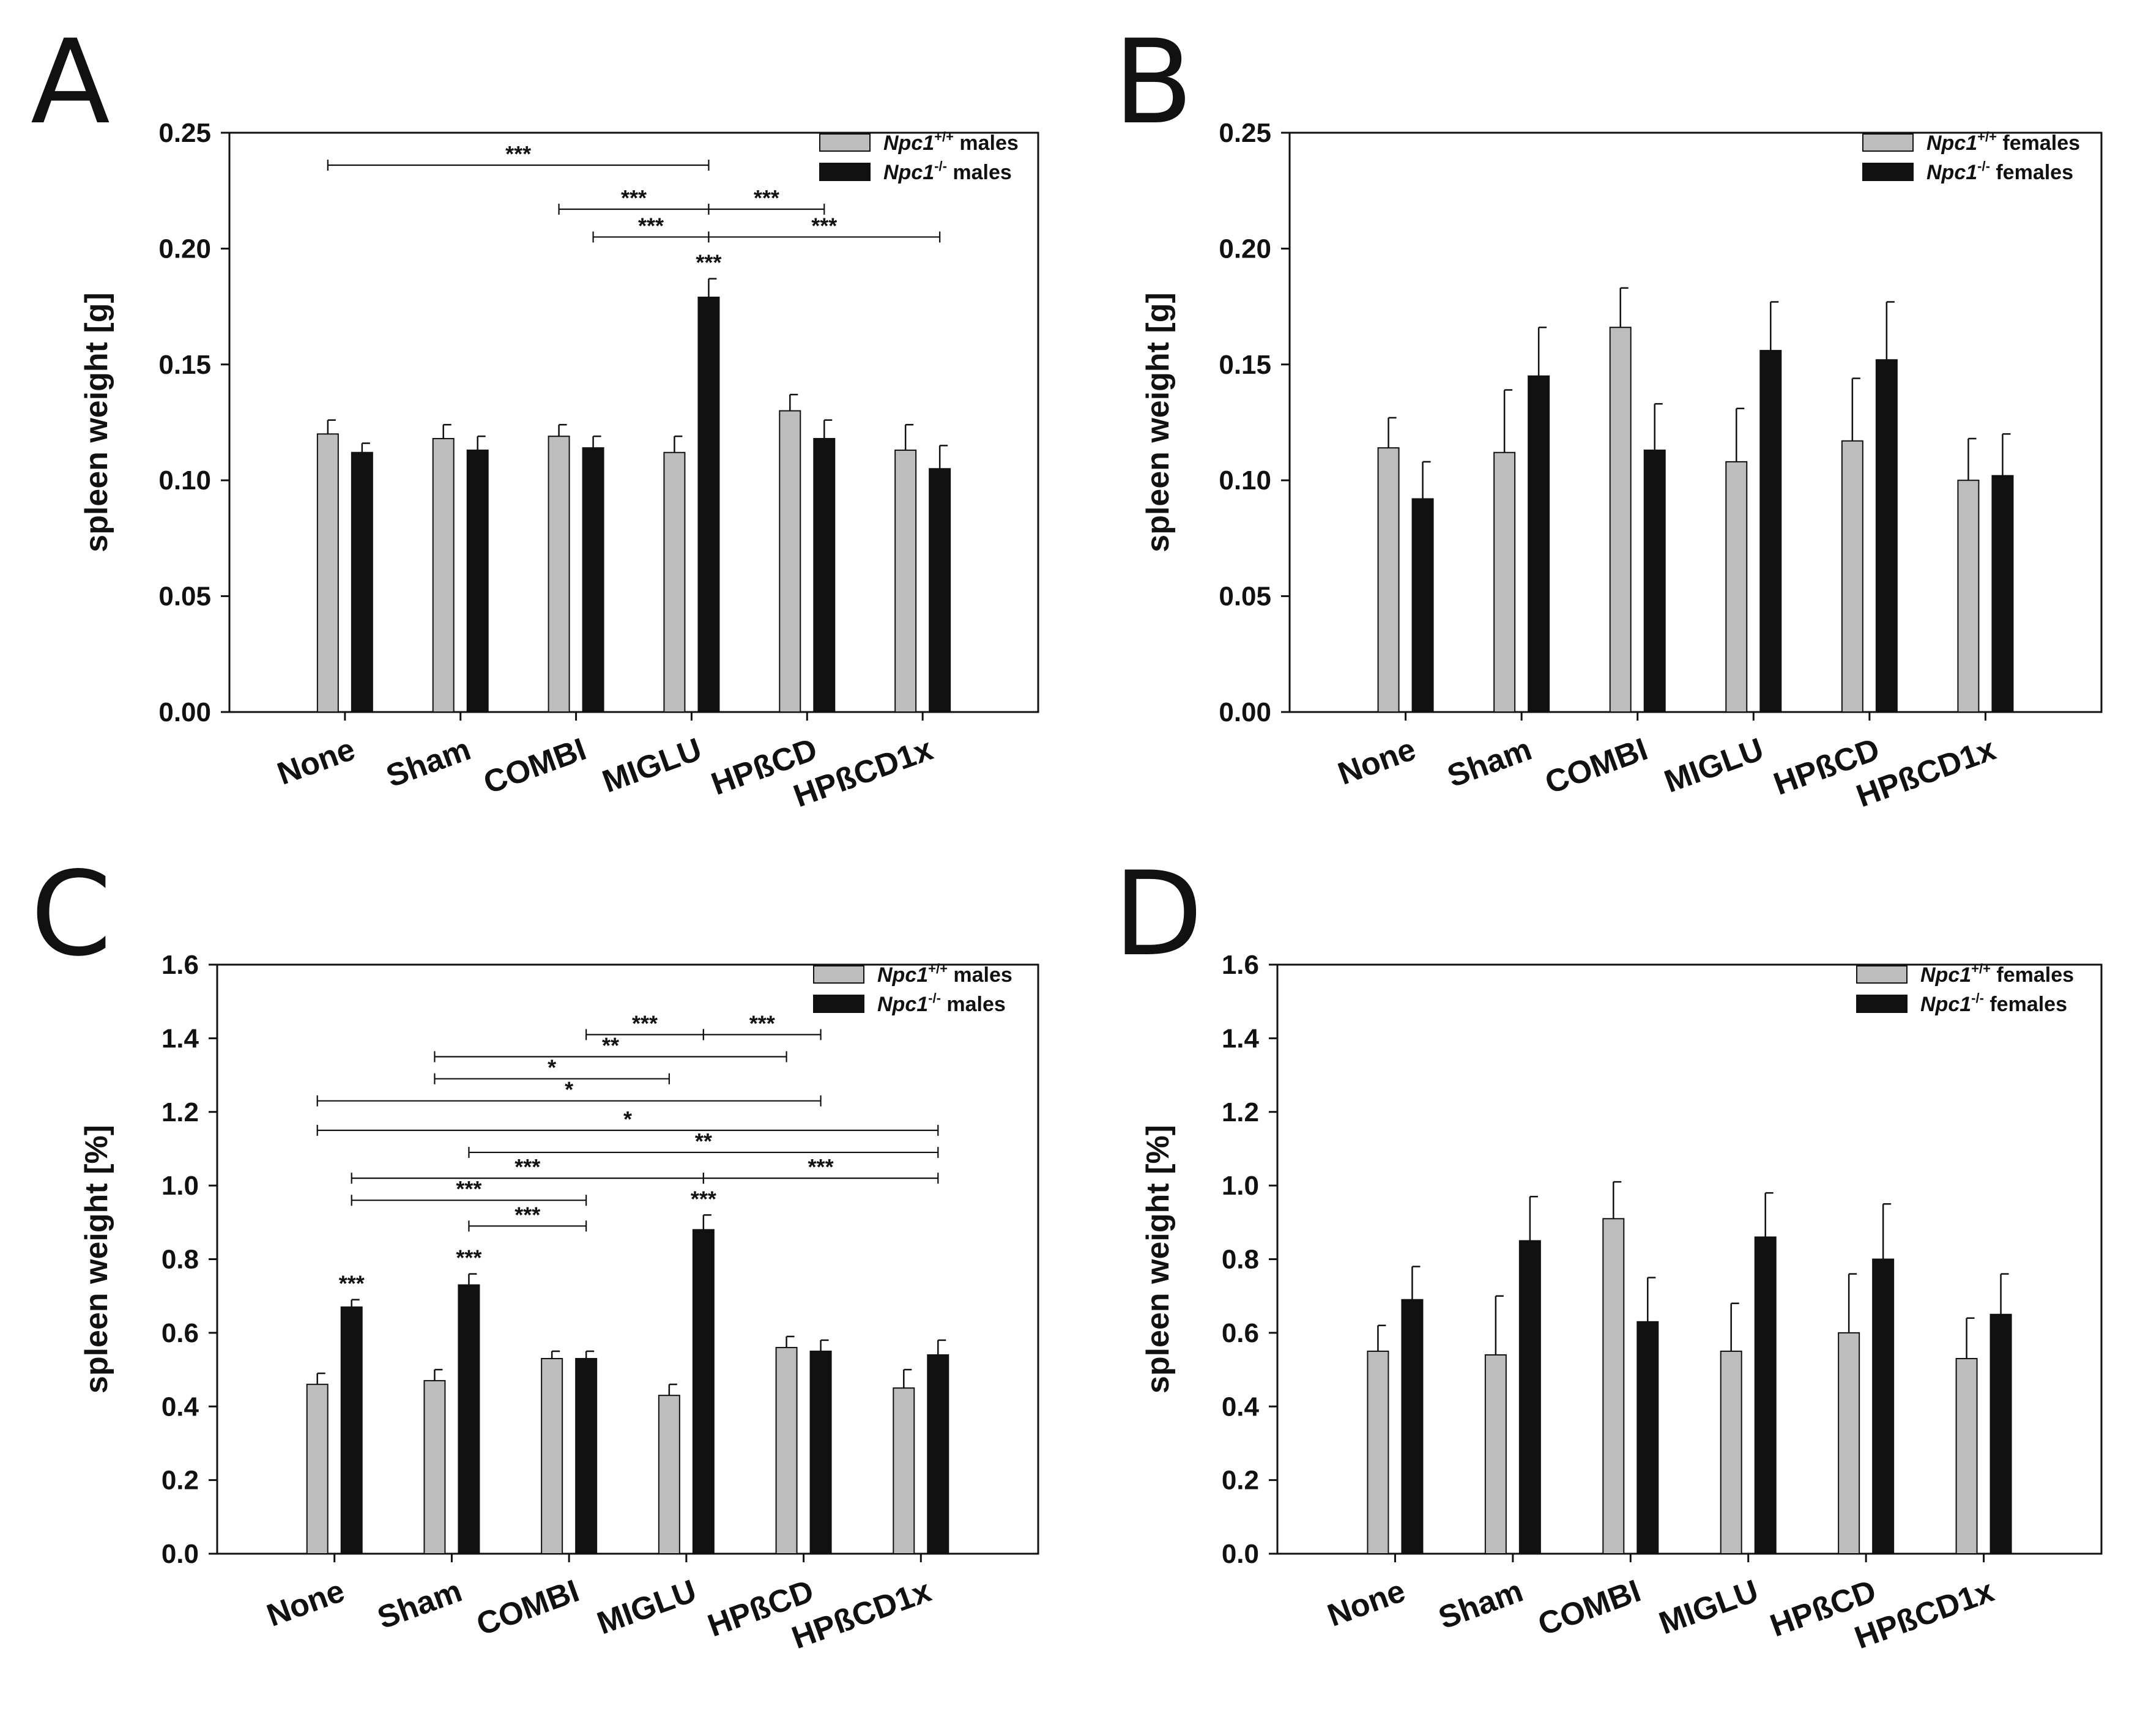 The width and height of the screenshot is (2151, 1736). Describe the element at coordinates (184, 712) in the screenshot. I see `y-tick-label: 0.00` at that location.